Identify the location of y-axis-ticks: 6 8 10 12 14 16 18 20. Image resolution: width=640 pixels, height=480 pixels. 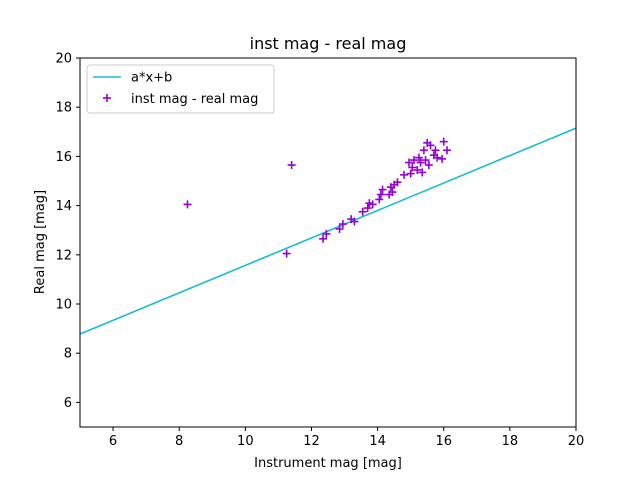
(67, 231).